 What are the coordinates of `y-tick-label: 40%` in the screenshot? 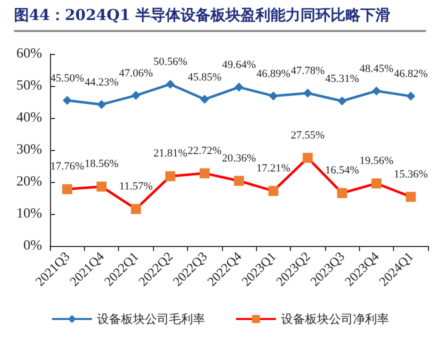 It's located at (29, 118).